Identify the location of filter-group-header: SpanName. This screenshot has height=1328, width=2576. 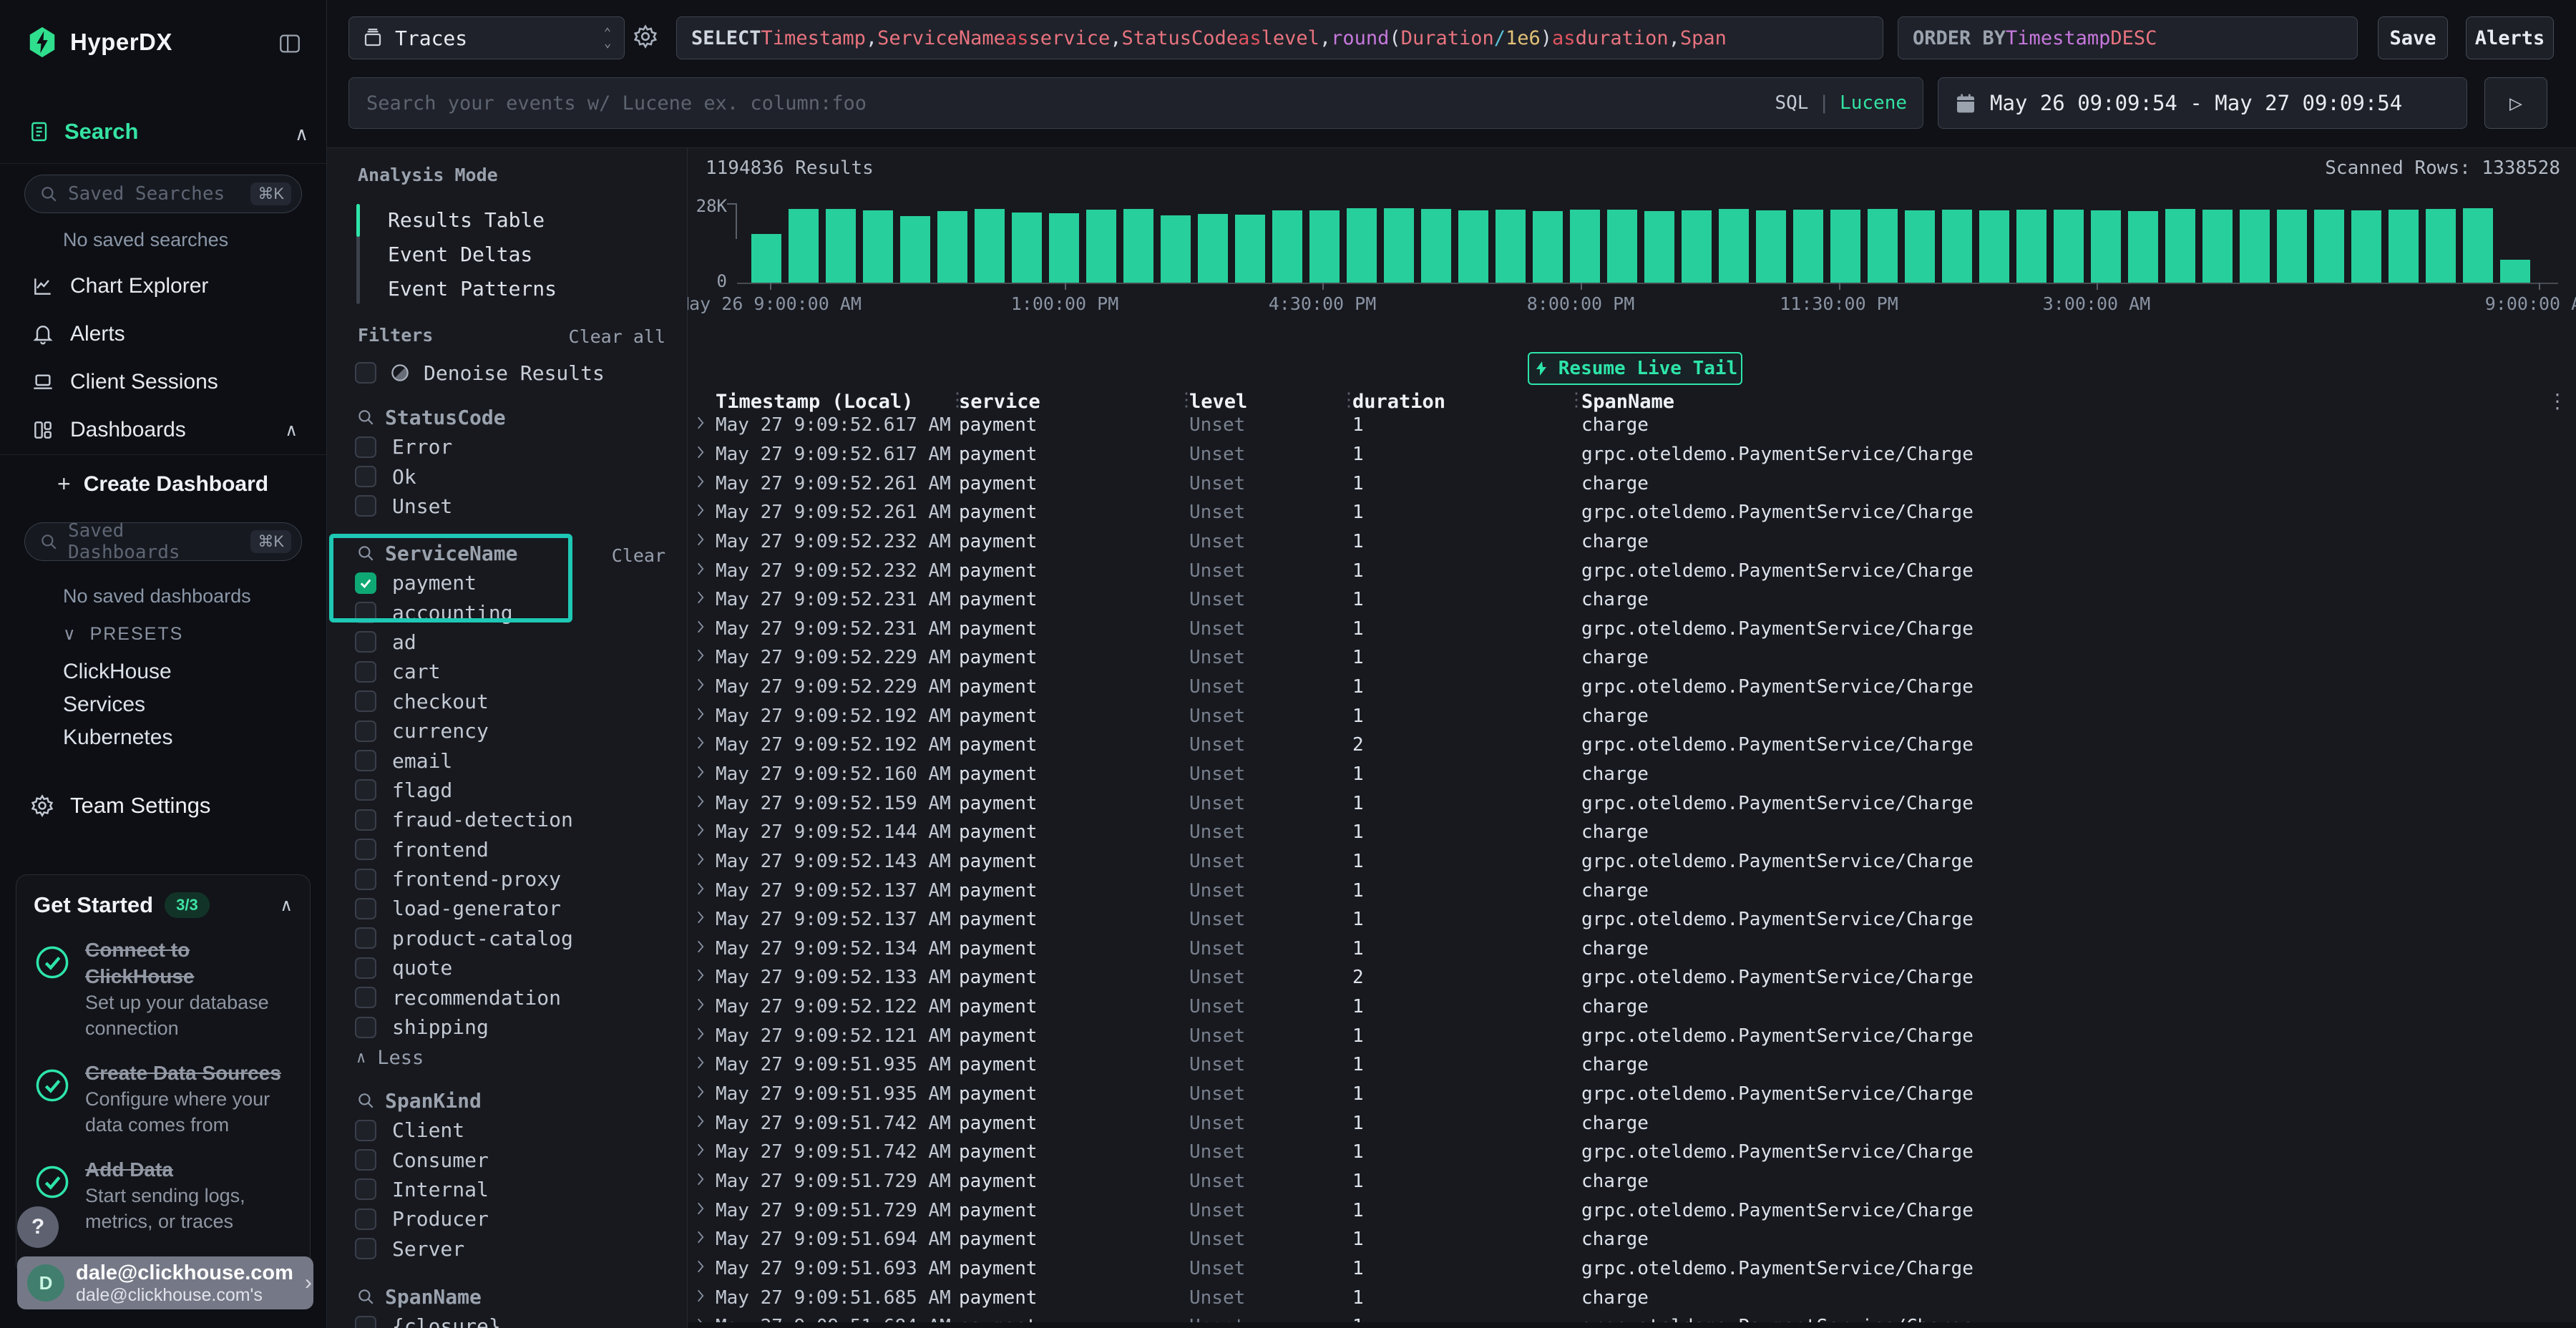
(506, 1296).